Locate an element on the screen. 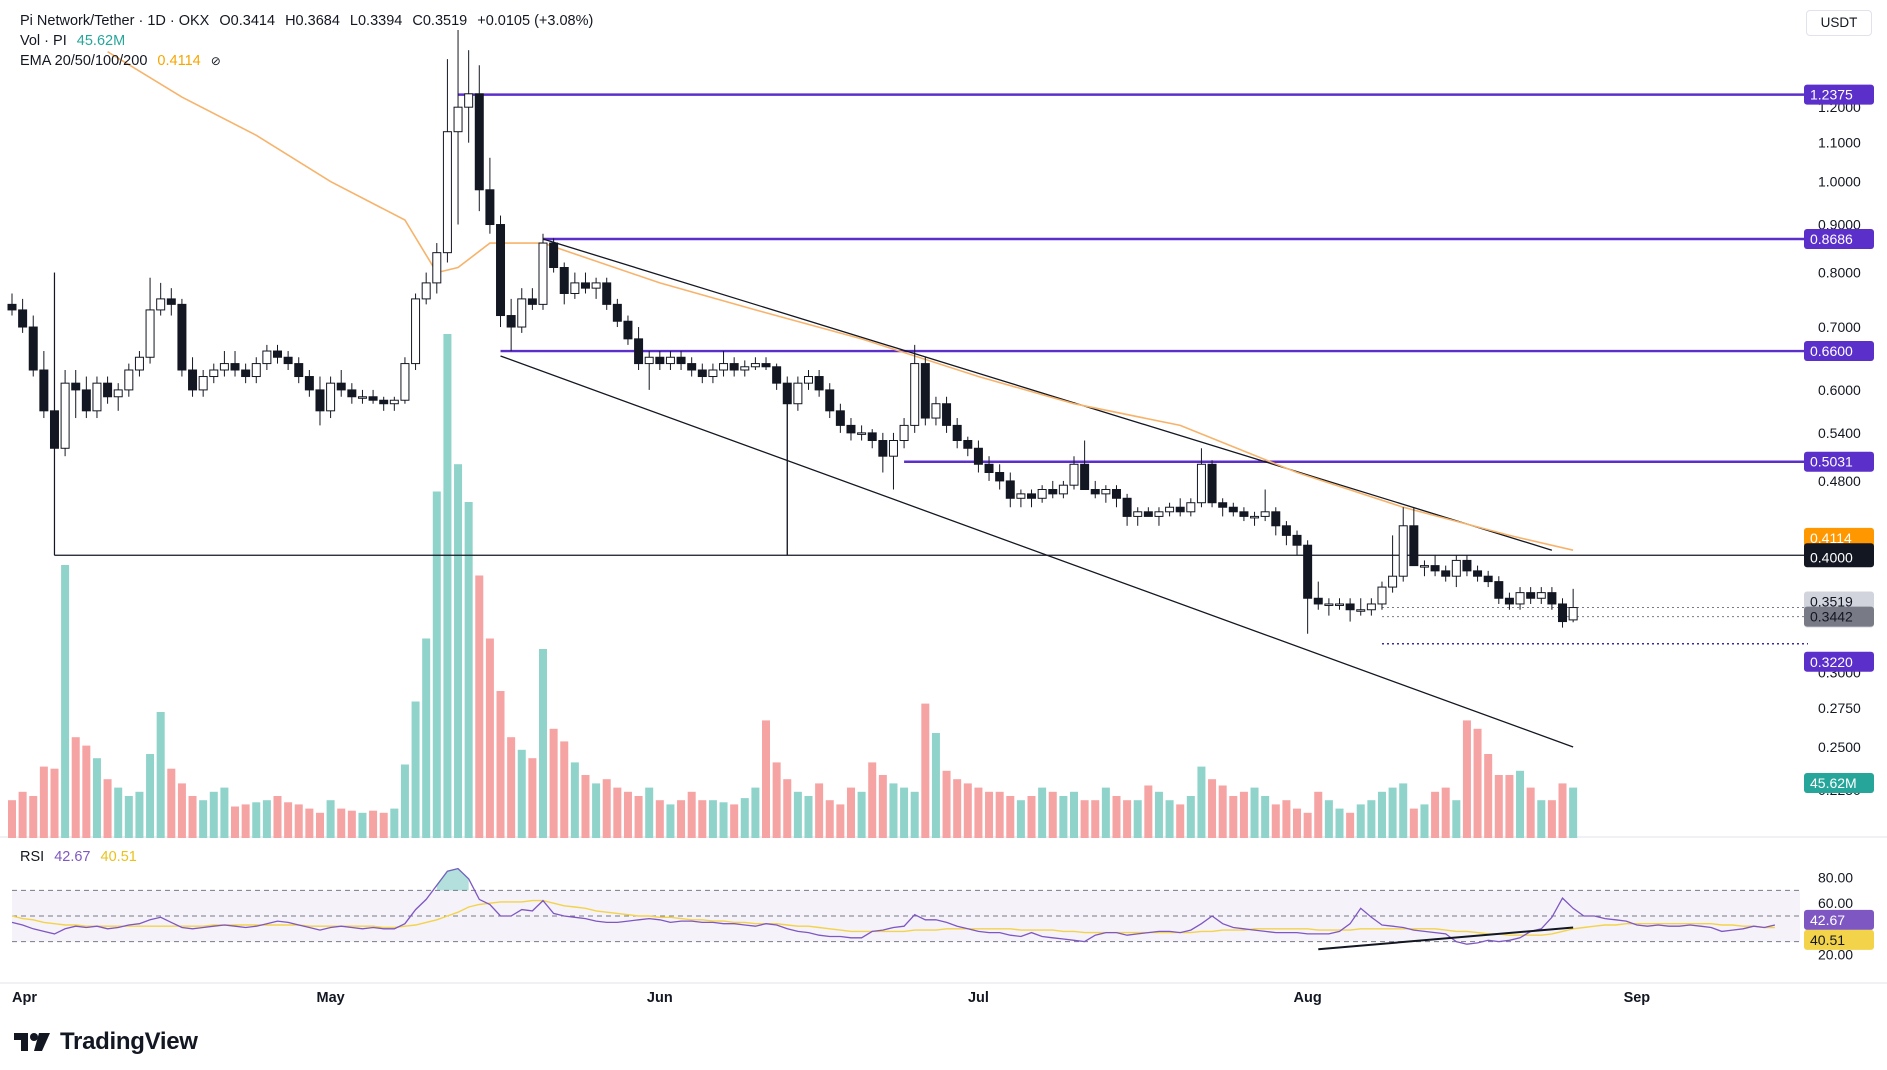 This screenshot has width=1887, height=1070. level-badge-0.5031-text: 0.5031 is located at coordinates (1831, 462).